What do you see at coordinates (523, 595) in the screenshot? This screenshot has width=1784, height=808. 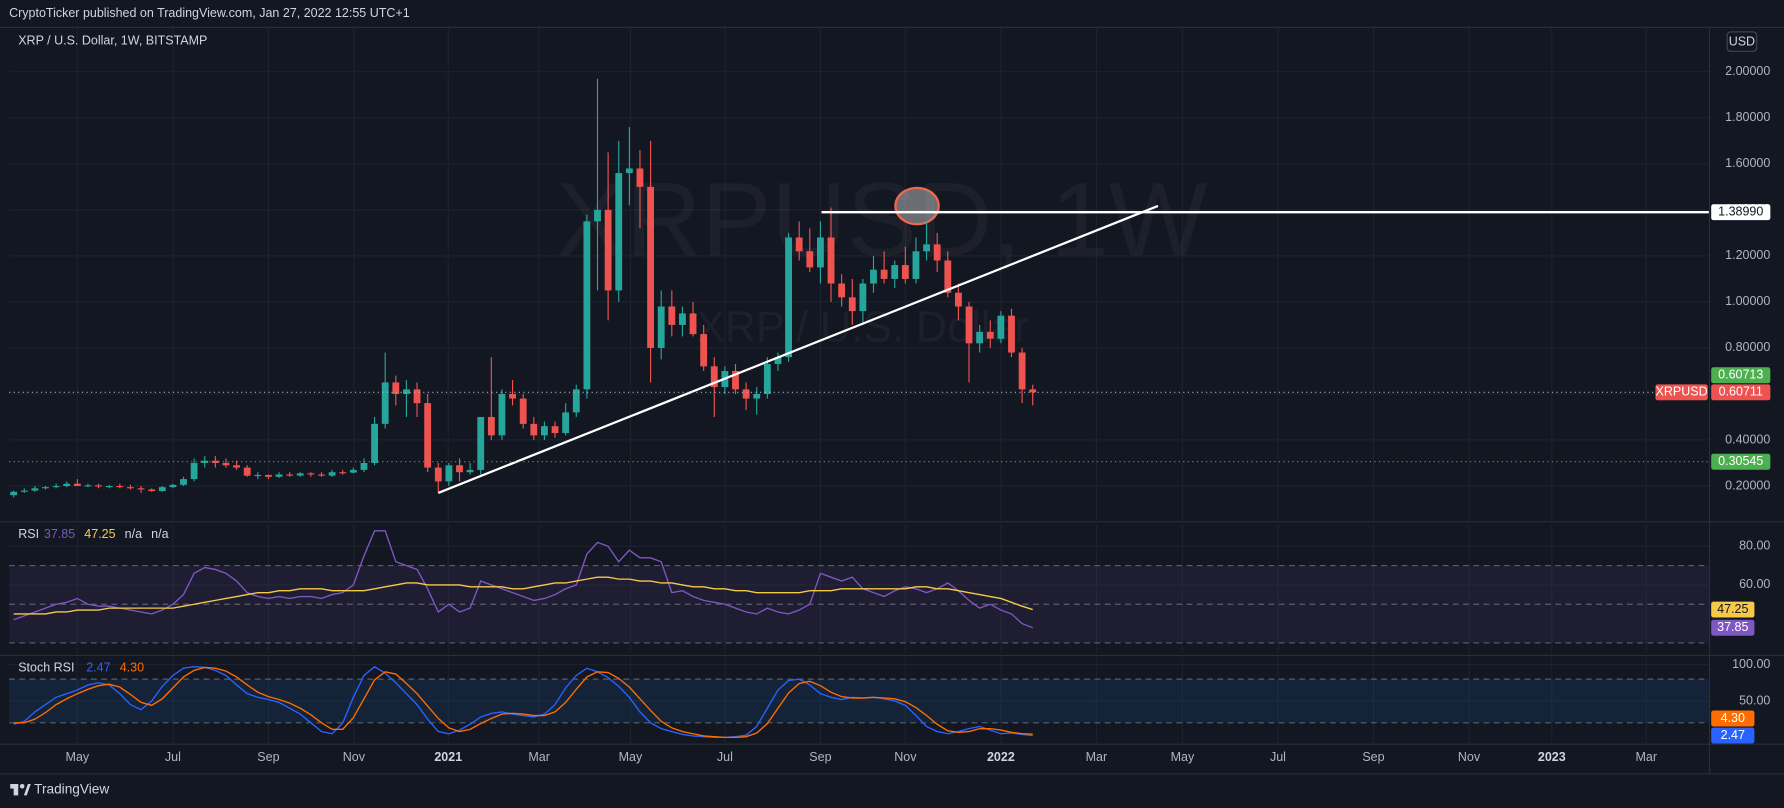 I see `indicator-line` at bounding box center [523, 595].